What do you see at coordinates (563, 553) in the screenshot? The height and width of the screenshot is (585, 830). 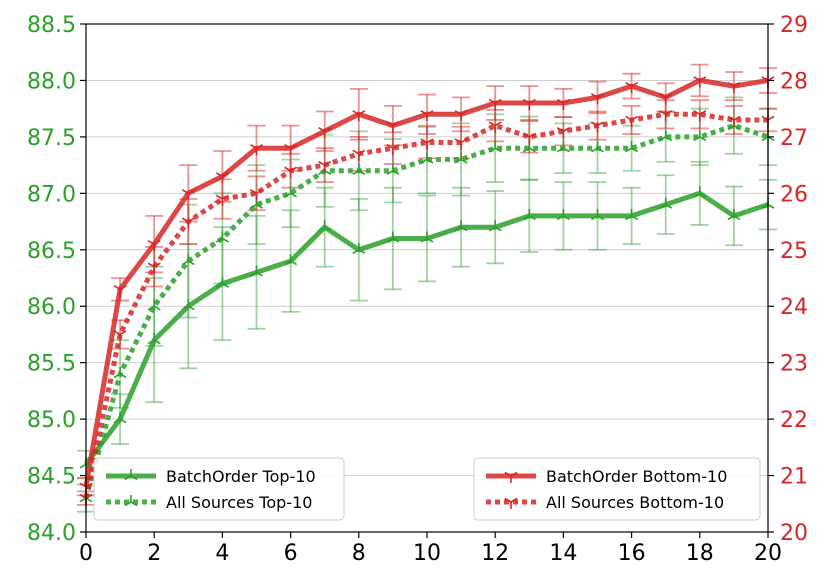 I see `tick-label-x: 14` at bounding box center [563, 553].